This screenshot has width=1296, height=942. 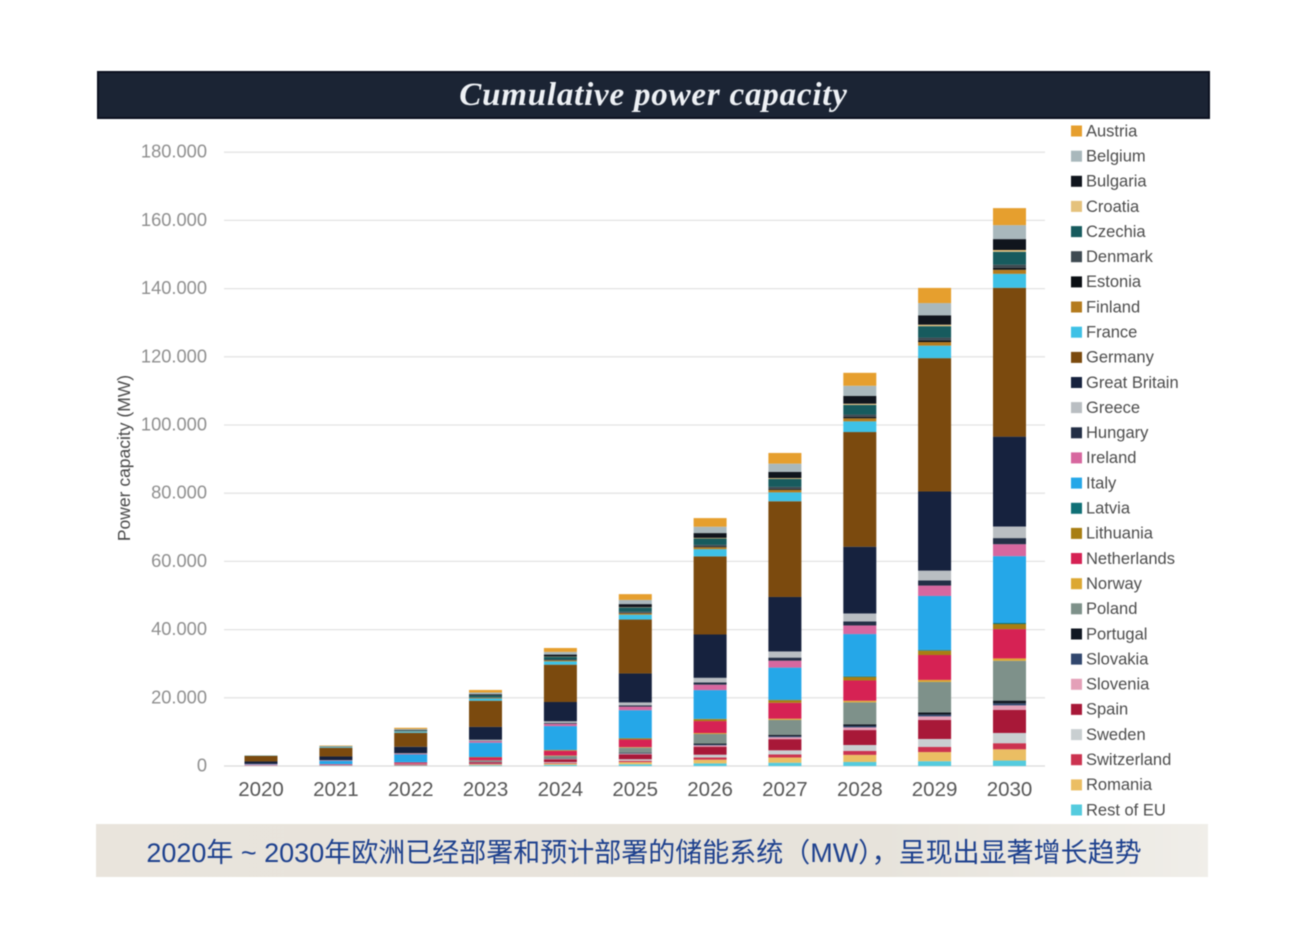 What do you see at coordinates (935, 789) in the screenshot?
I see `svg-text: 2029` at bounding box center [935, 789].